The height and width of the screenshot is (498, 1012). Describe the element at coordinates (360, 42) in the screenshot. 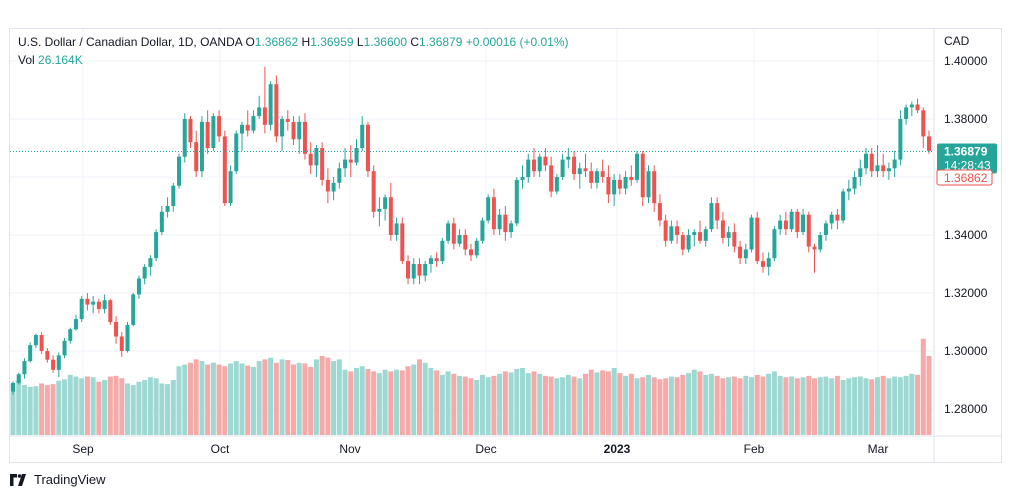

I see `low-label: L` at that location.